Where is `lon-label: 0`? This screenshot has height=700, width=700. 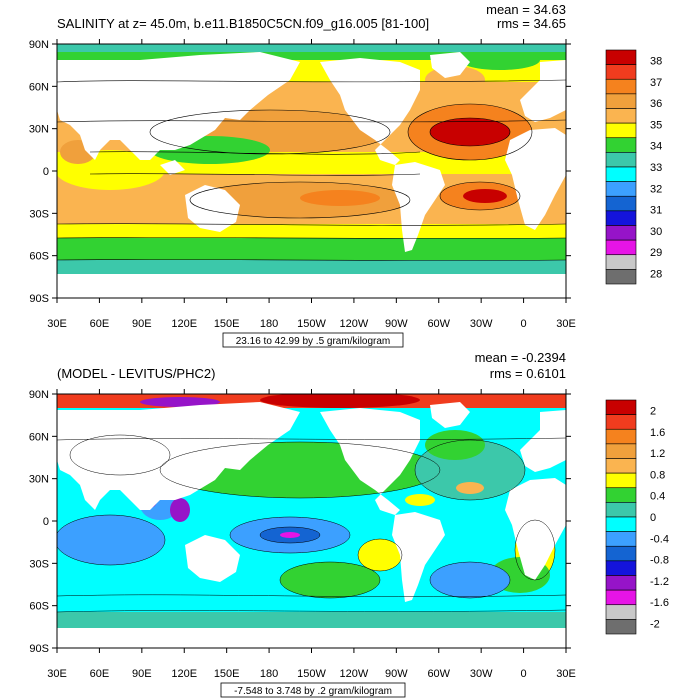 lon-label: 0 is located at coordinates (524, 324).